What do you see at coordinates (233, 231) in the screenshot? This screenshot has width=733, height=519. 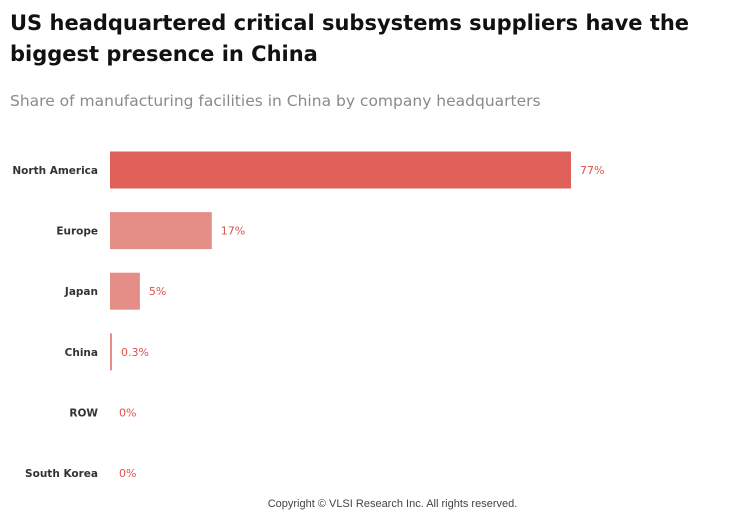 I see `value-label-europe: 17%` at bounding box center [233, 231].